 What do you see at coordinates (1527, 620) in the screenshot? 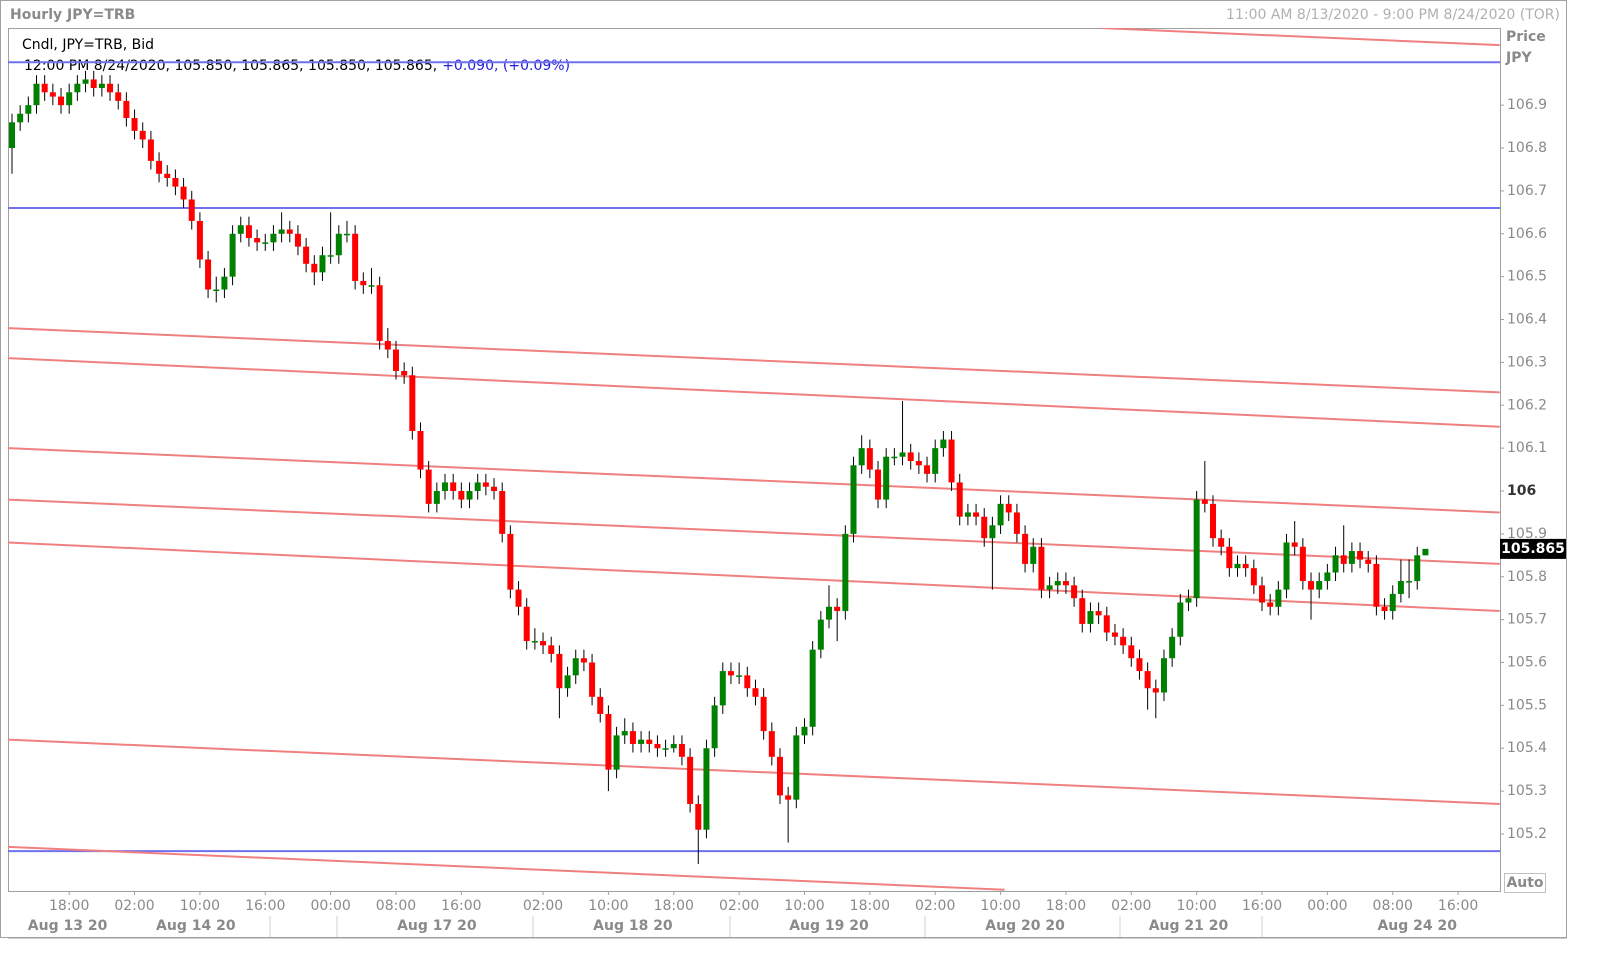
I see `y-tick-label: 105.7` at bounding box center [1527, 620].